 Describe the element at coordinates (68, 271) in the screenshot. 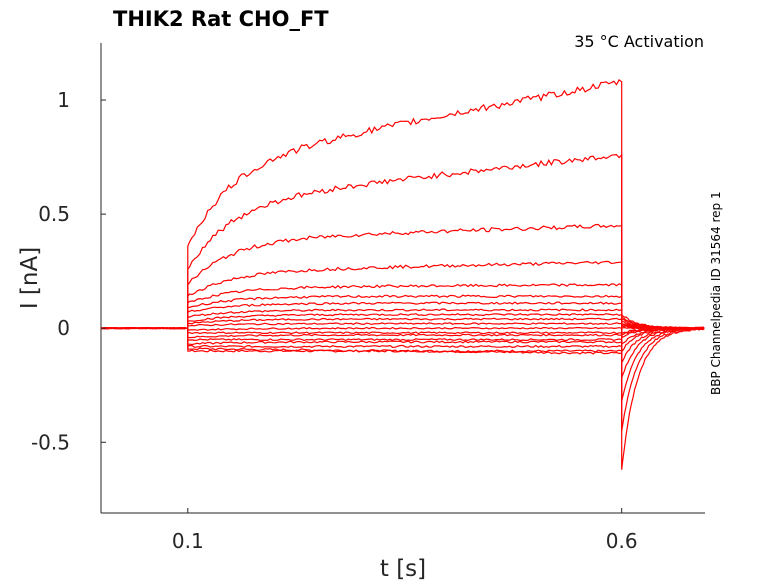

I see `y-ticks: -0.5 0 0.5 1` at that location.